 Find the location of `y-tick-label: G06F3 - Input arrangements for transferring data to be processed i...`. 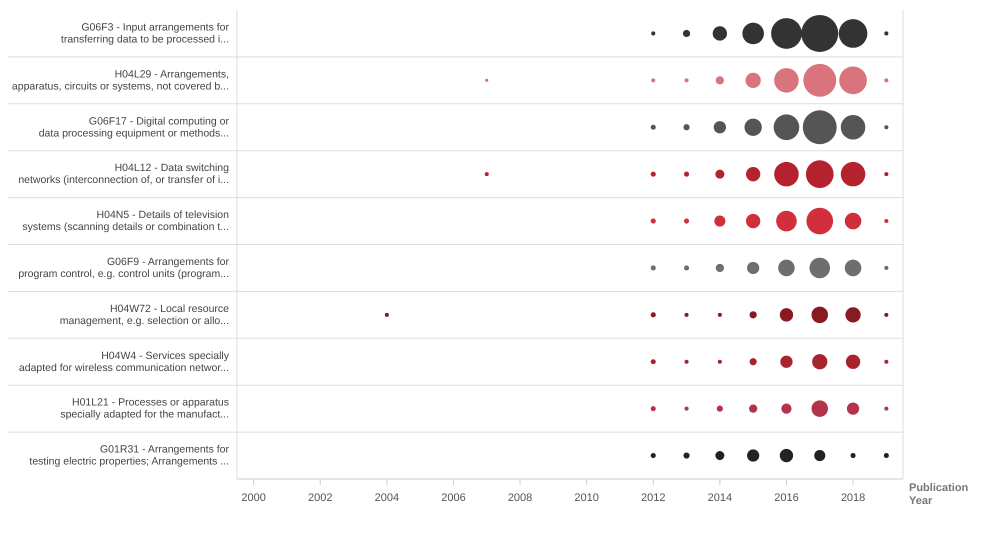

y-tick-label: G06F3 - Input arrangements for transferring data to be processed i... is located at coordinates (145, 33).